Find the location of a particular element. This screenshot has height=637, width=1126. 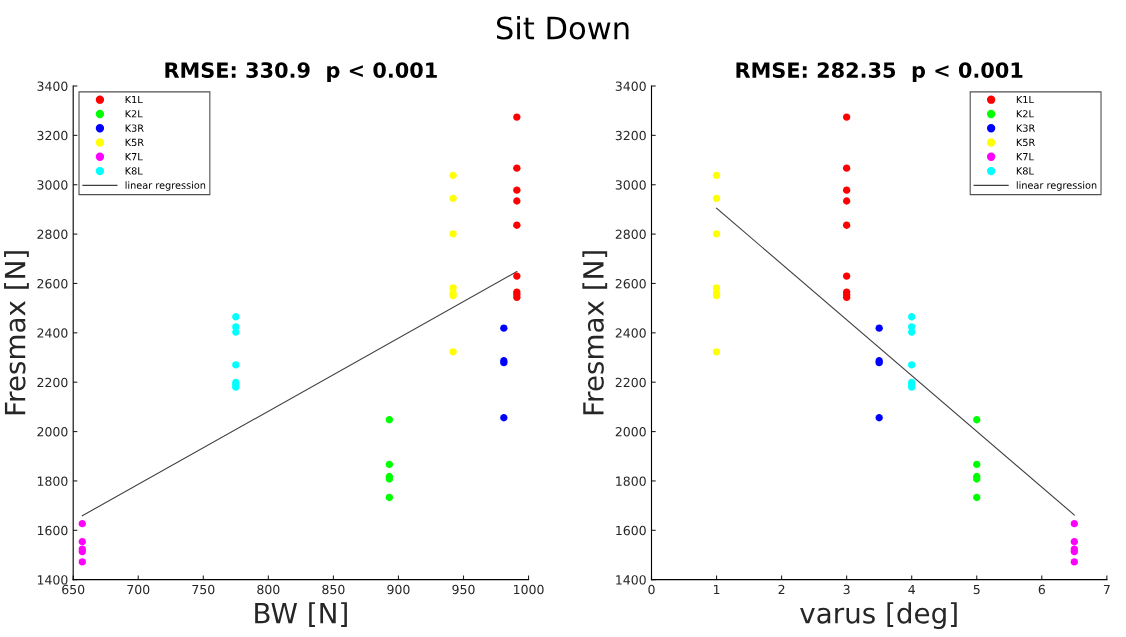

x-tick-label: 950 is located at coordinates (463, 589).